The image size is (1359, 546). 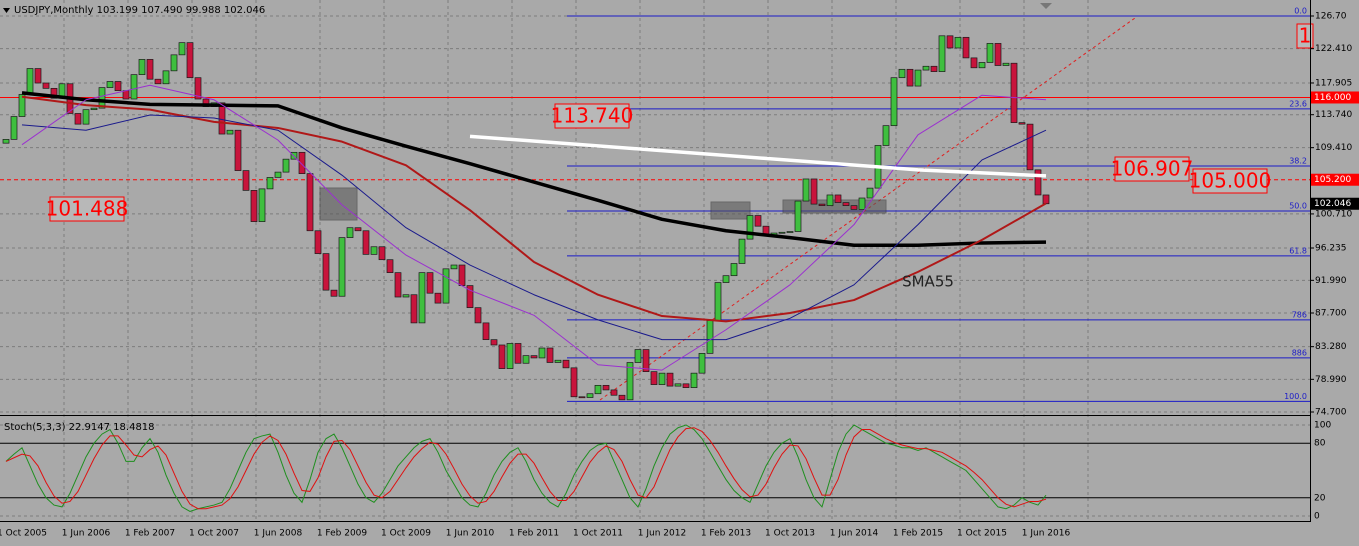 What do you see at coordinates (1332, 180) in the screenshot?
I see `price-marker-label: 105.200` at bounding box center [1332, 180].